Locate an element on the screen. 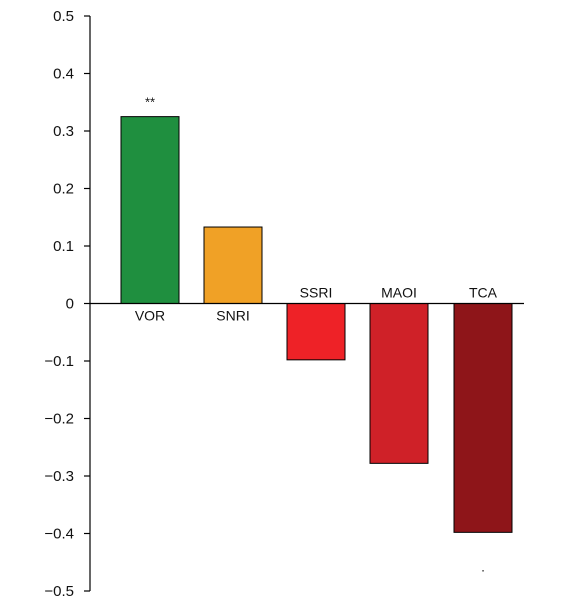  y-tick-label: 0 is located at coordinates (70, 304).